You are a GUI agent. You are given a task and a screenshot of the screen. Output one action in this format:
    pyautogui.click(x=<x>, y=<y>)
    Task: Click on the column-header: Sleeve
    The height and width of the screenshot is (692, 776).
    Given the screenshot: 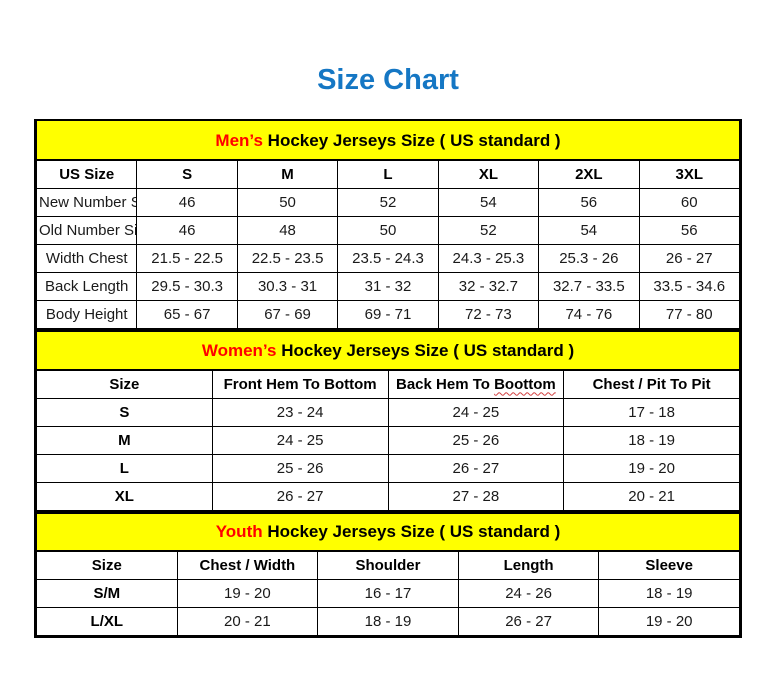 What is the action you would take?
    pyautogui.click(x=669, y=565)
    